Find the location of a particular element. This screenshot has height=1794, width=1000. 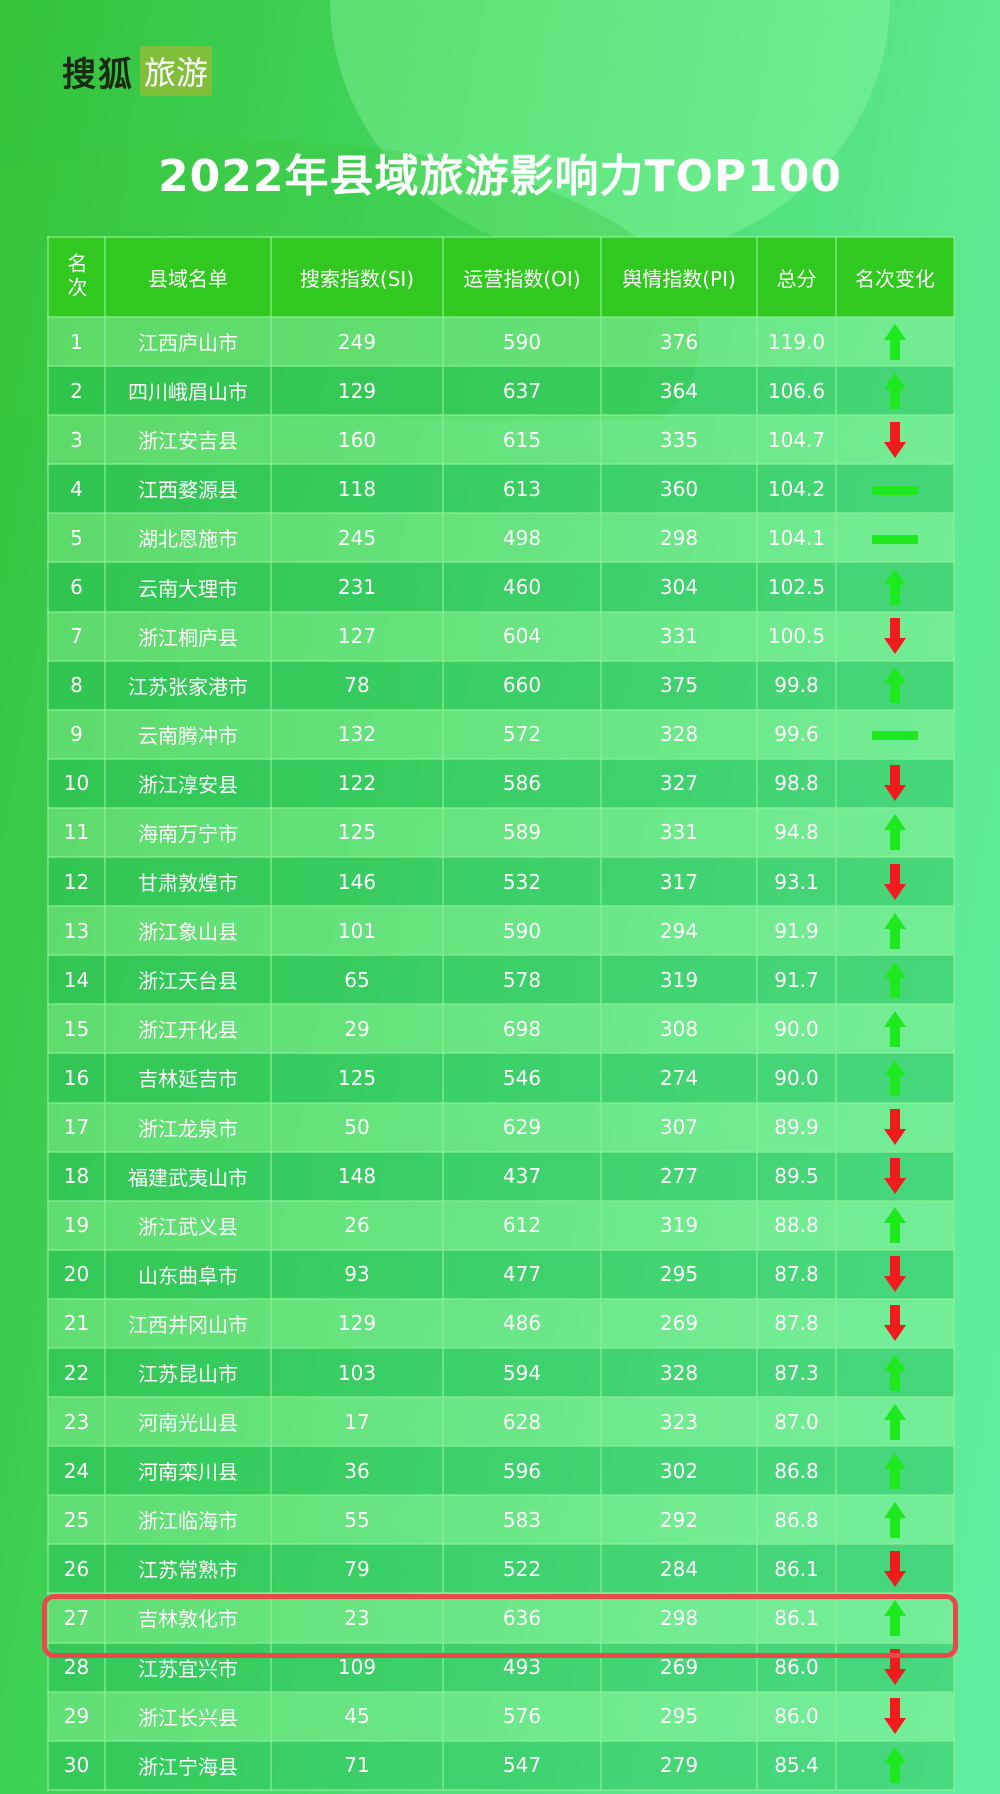

table-cell: 79 is located at coordinates (357, 1569).